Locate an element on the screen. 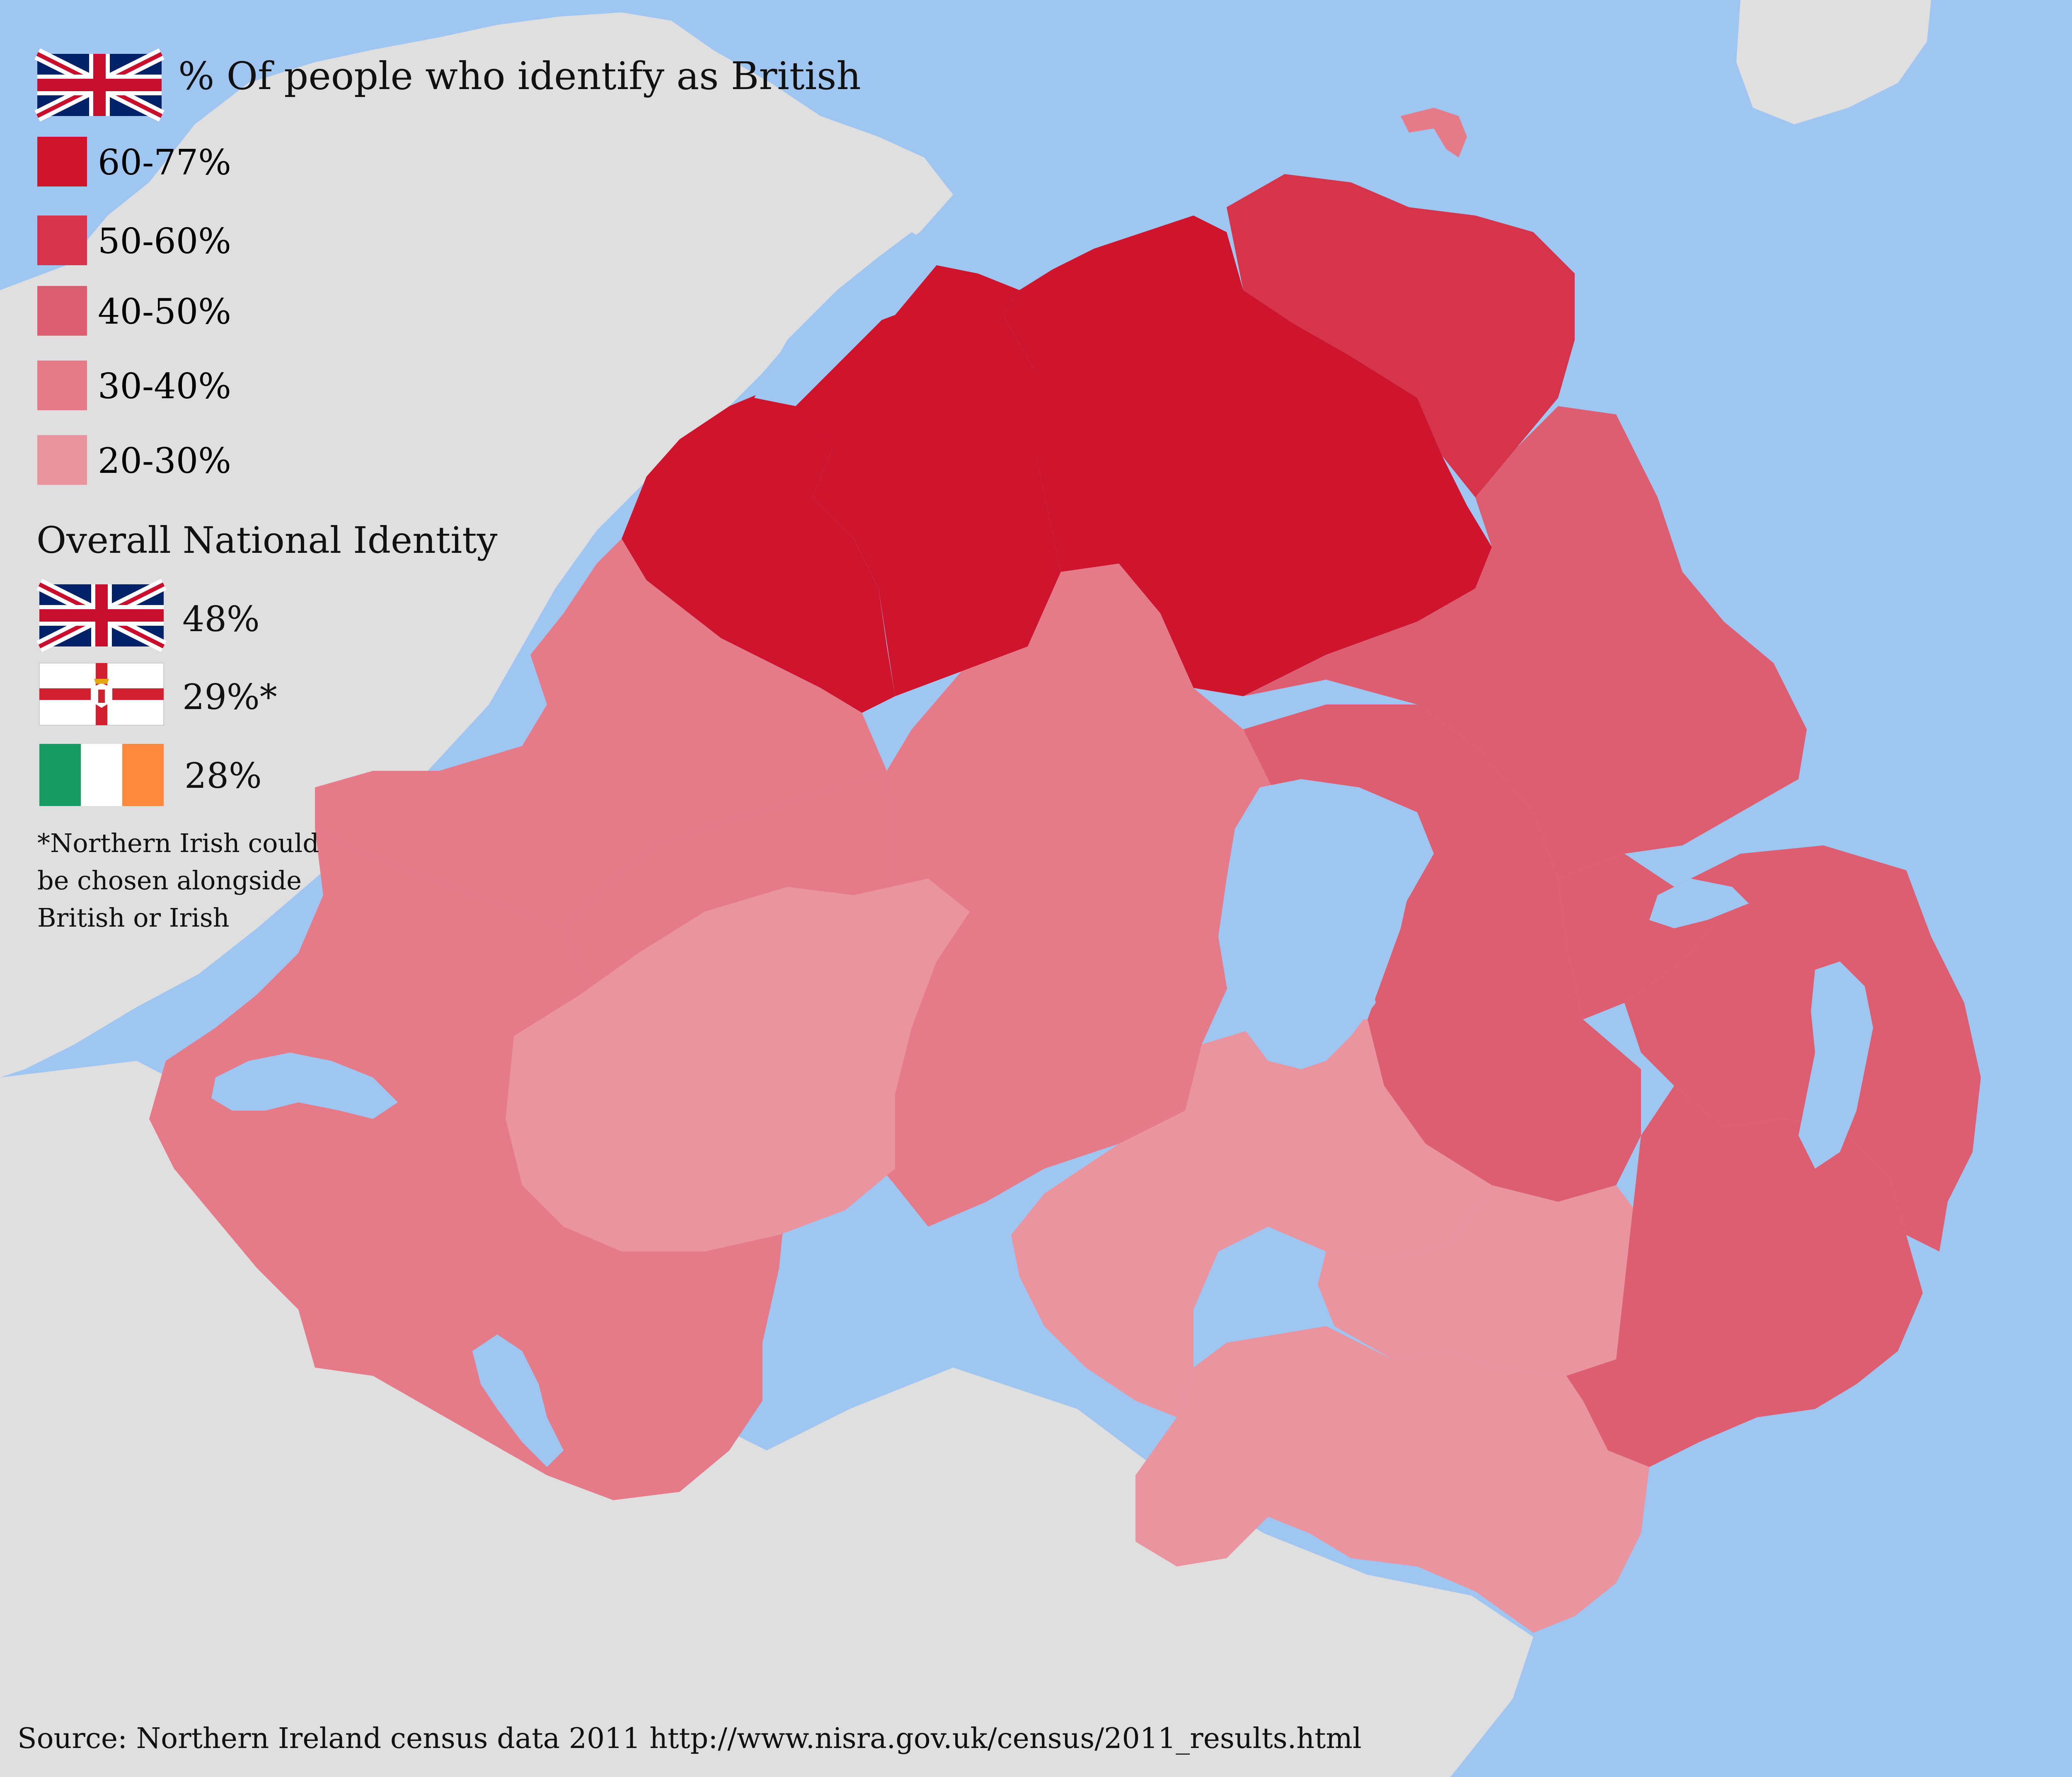  lough-neagh is located at coordinates (1326, 924).